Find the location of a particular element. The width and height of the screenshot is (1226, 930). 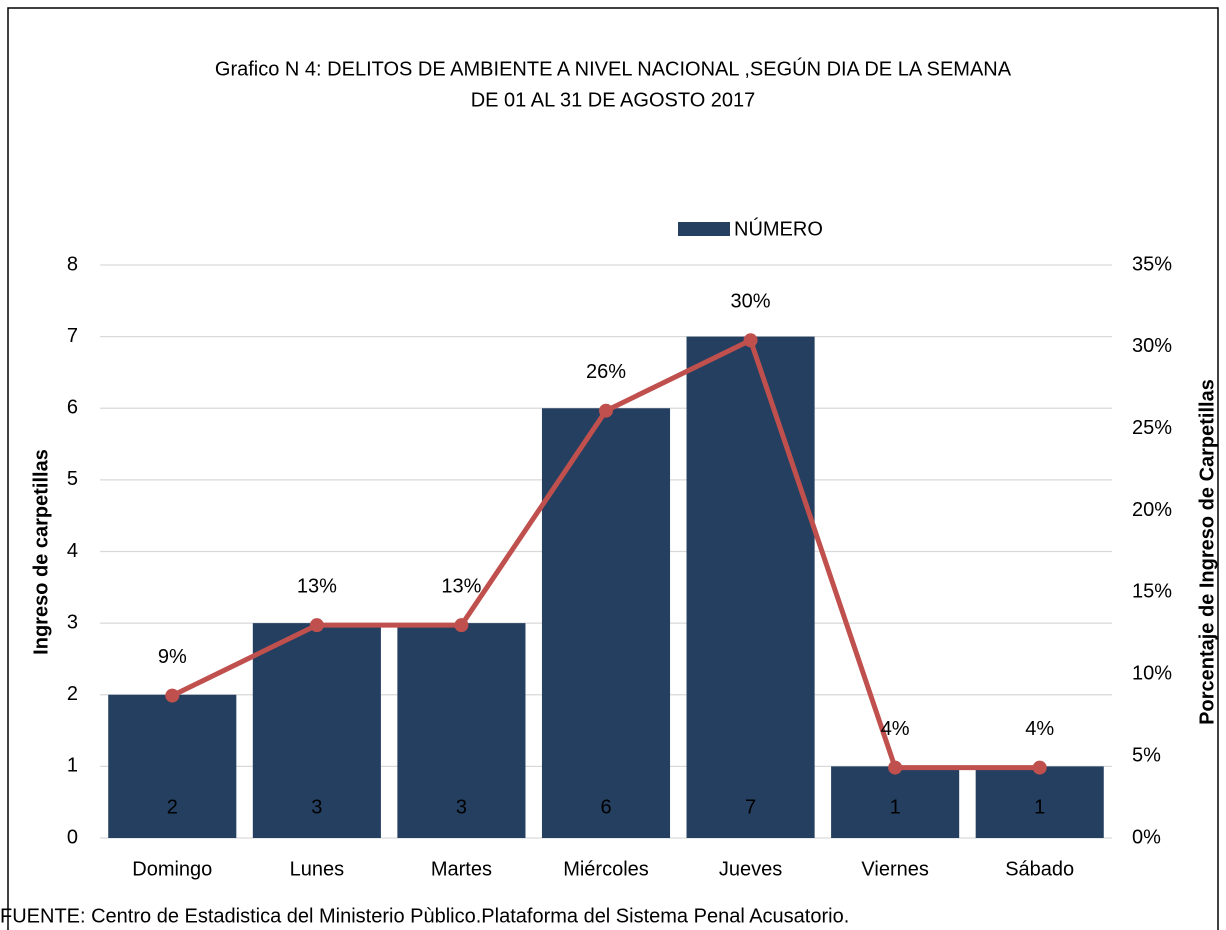

y-tick-label: 0 is located at coordinates (72, 837).